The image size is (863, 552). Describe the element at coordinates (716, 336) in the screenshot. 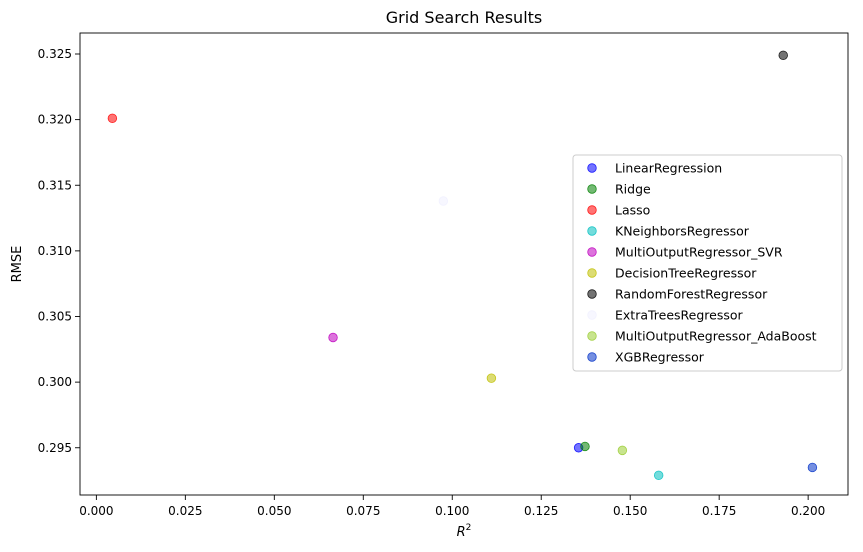

I see `legend-label: MultiOutputRegressor_AdaBoost` at that location.